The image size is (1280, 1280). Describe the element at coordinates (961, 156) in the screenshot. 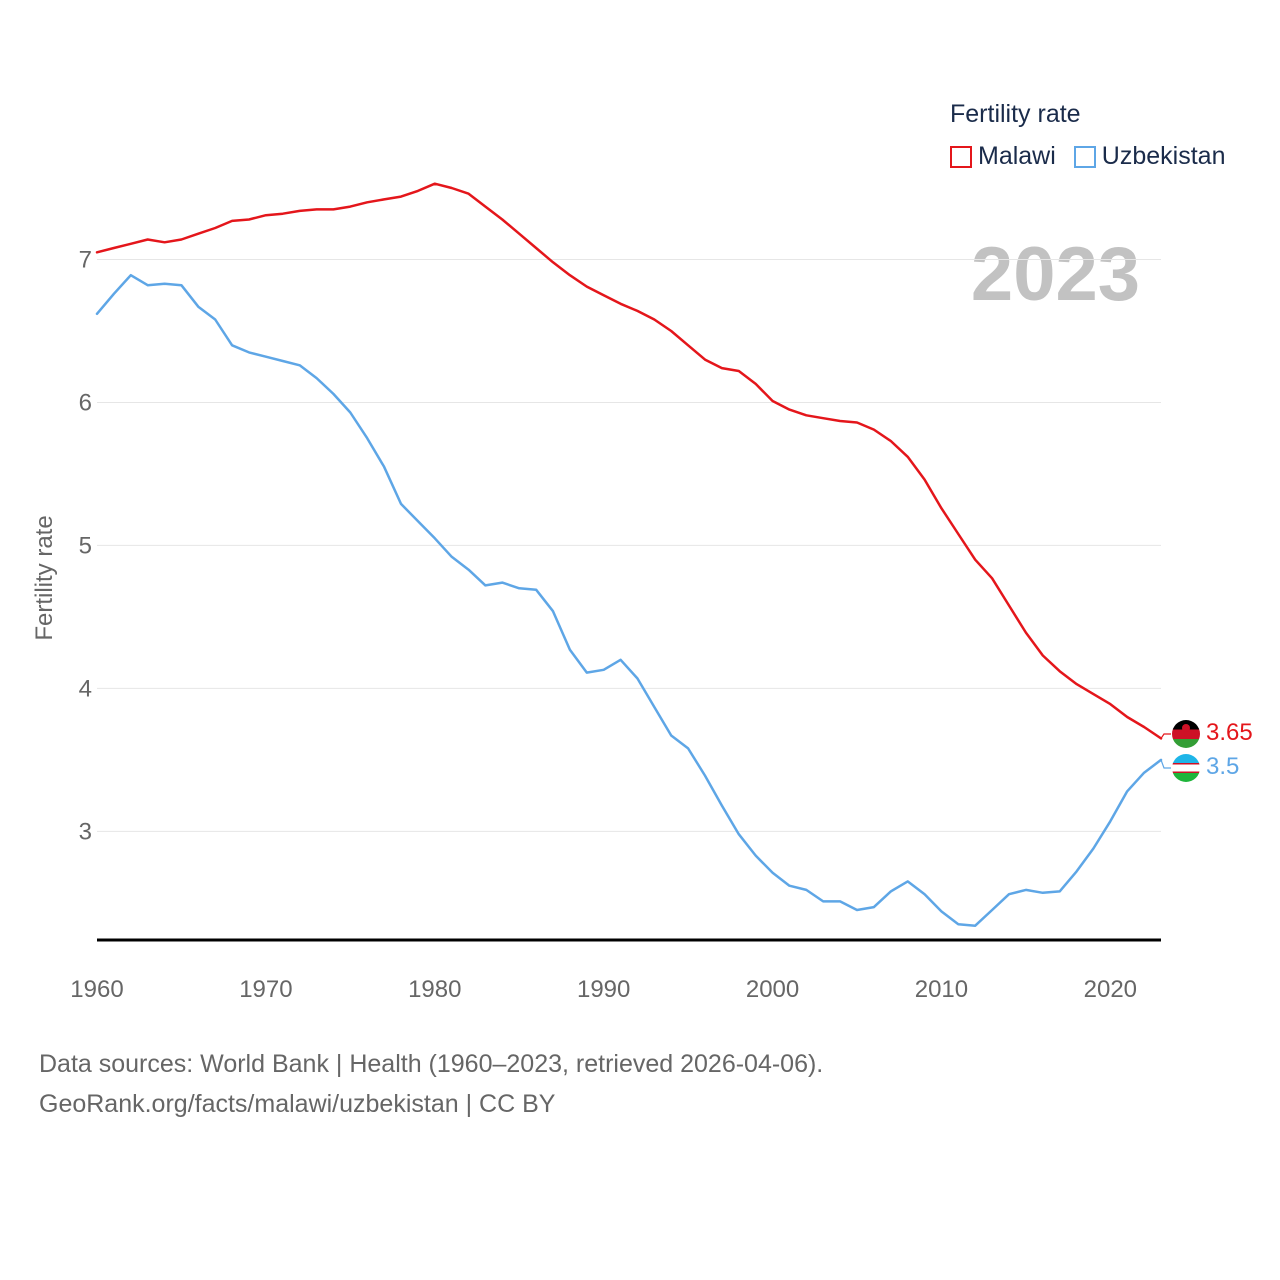

I see `legend-swatch-malawi` at that location.